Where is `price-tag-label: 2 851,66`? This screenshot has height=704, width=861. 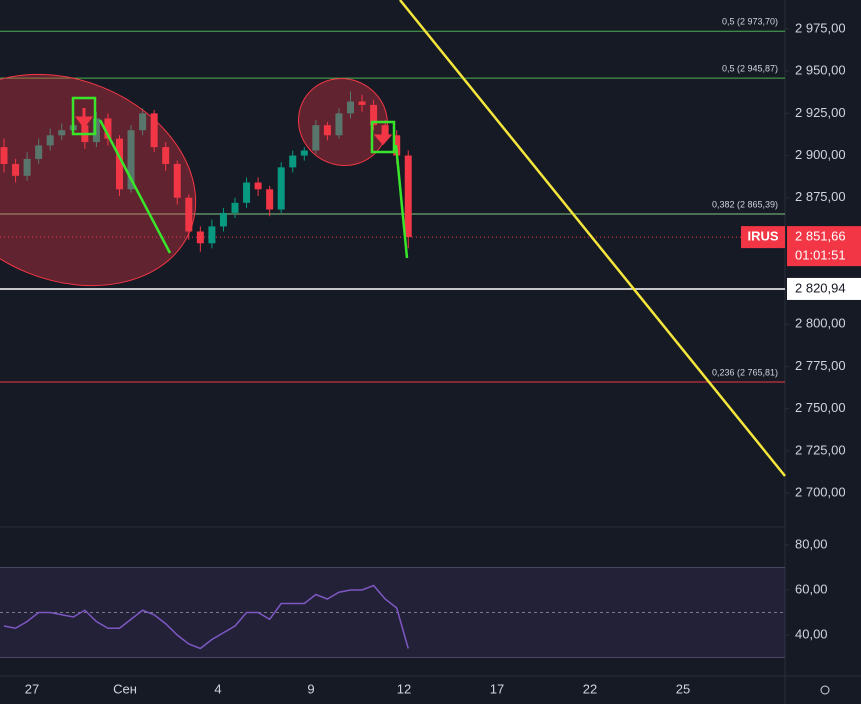 price-tag-label: 2 851,66 is located at coordinates (820, 236).